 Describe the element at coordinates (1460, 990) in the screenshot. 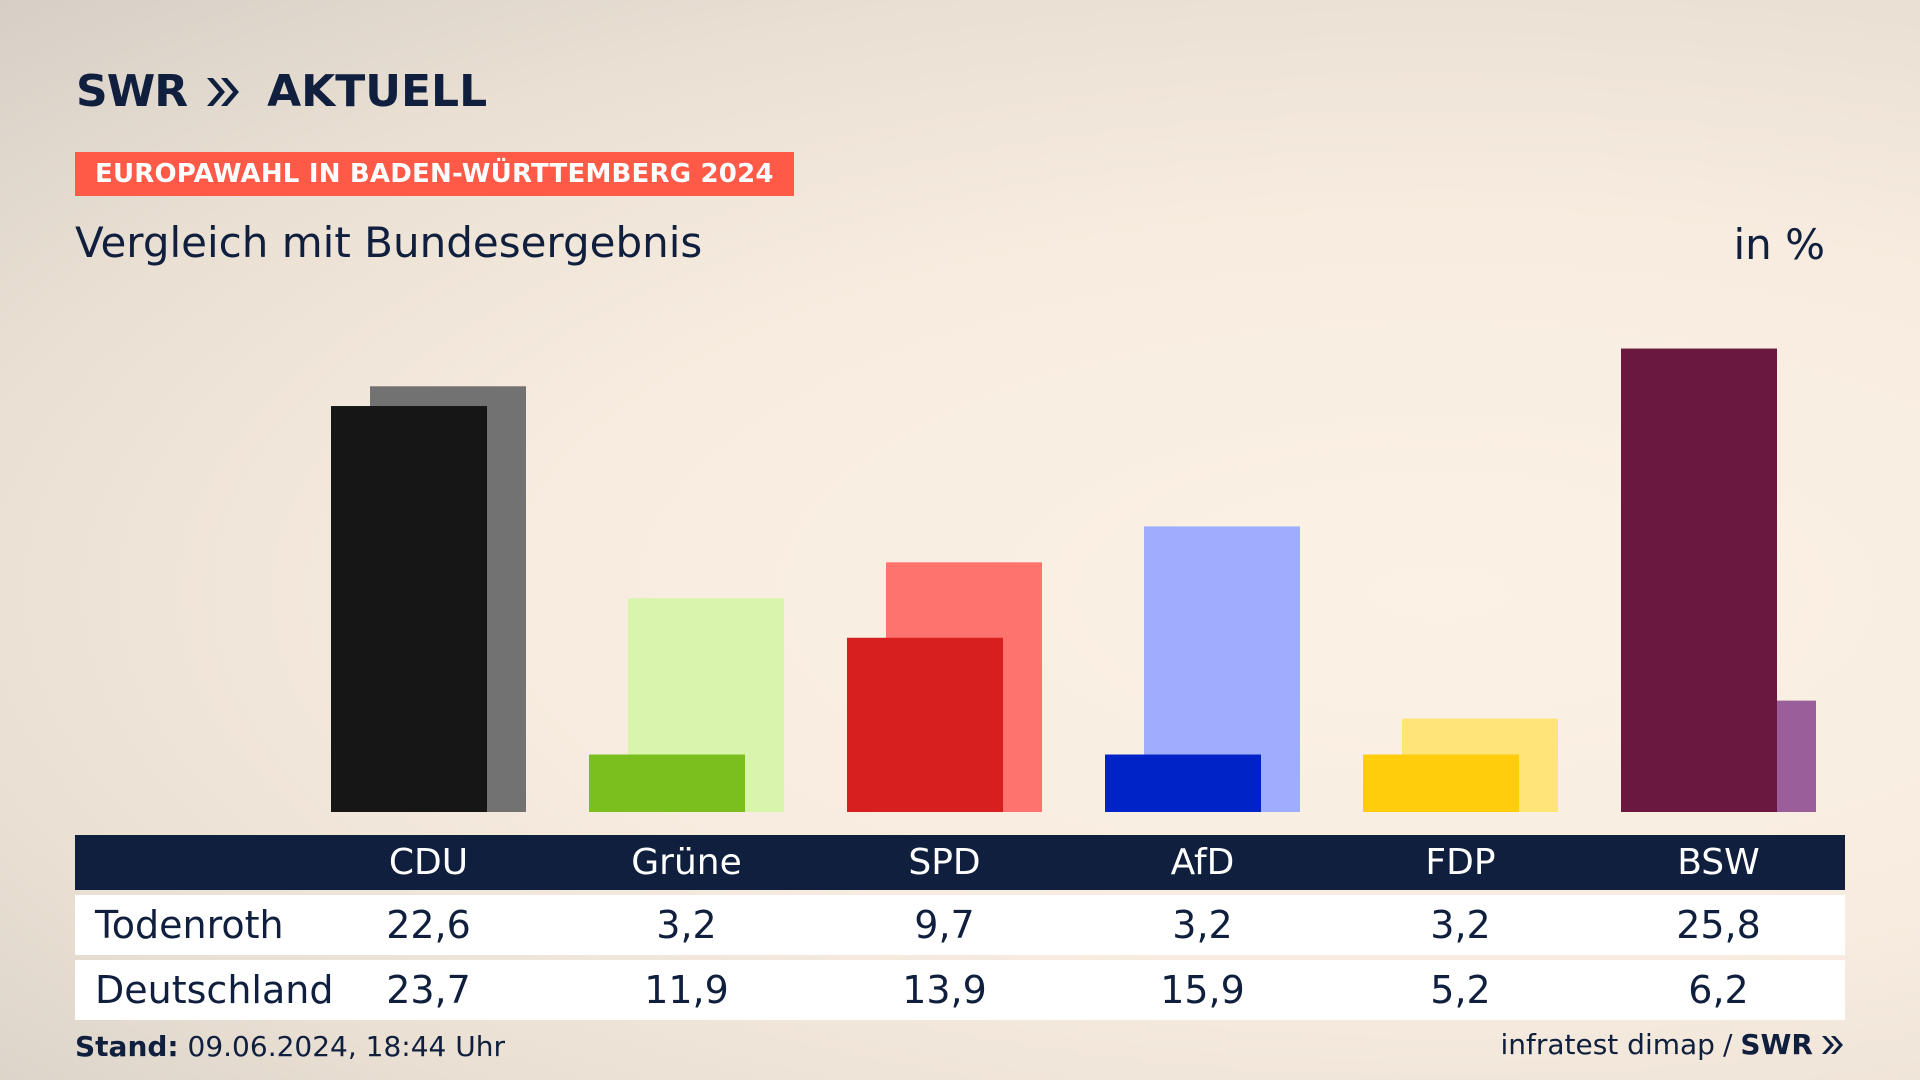

I see `value-cell-deutschland-fdp: 5,2` at that location.